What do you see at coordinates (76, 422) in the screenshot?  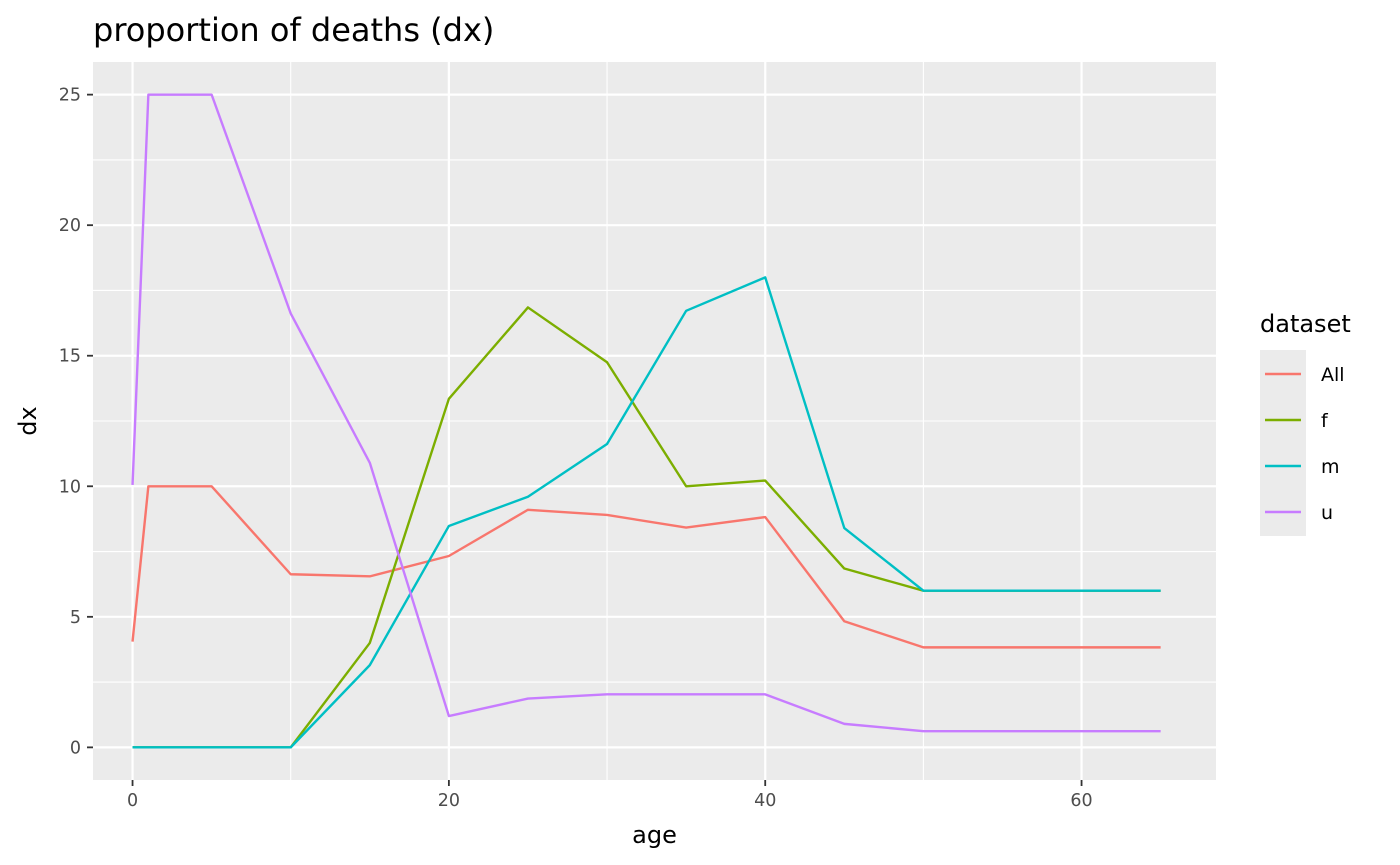 I see `y-axis-ticks: 0 5 10 15 20 25` at bounding box center [76, 422].